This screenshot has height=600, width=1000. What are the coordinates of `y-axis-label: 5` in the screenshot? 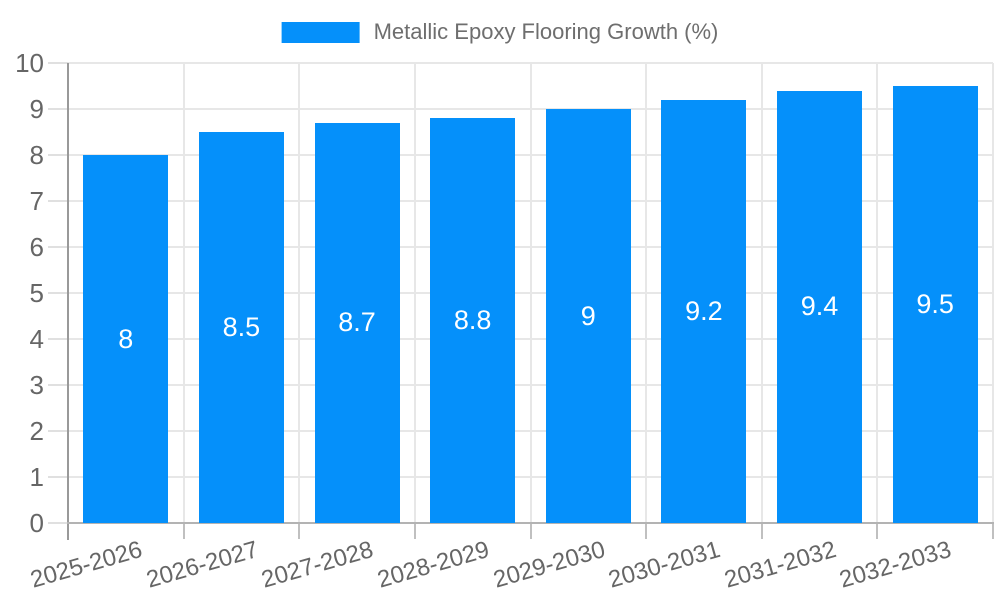 It's located at (36, 293).